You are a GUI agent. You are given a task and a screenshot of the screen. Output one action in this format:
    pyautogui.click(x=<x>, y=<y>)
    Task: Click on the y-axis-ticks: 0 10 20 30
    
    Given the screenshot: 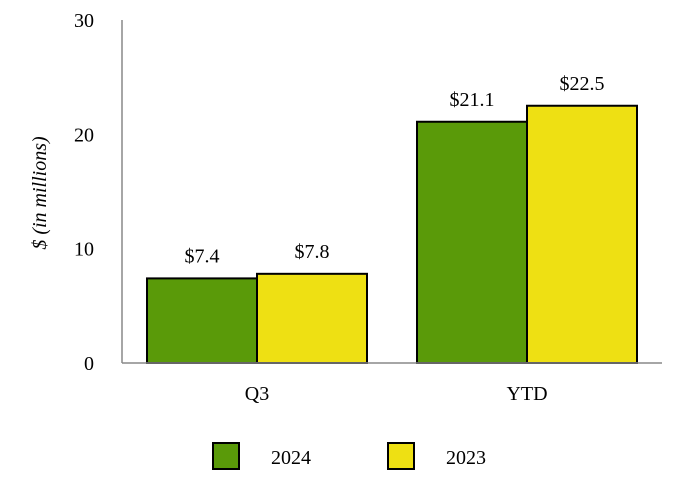 What is the action you would take?
    pyautogui.click(x=84, y=192)
    